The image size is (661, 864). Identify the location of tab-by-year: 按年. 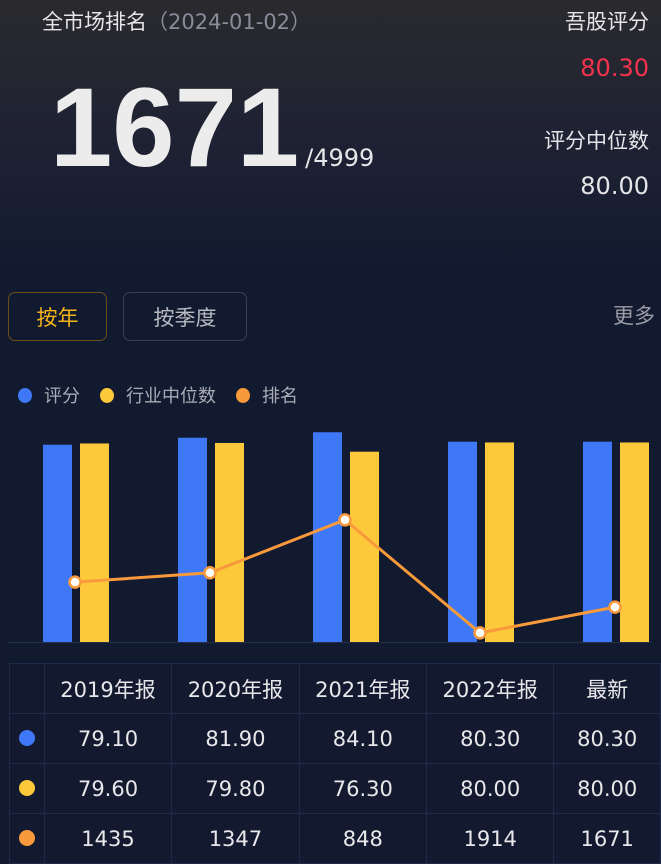
(57, 316).